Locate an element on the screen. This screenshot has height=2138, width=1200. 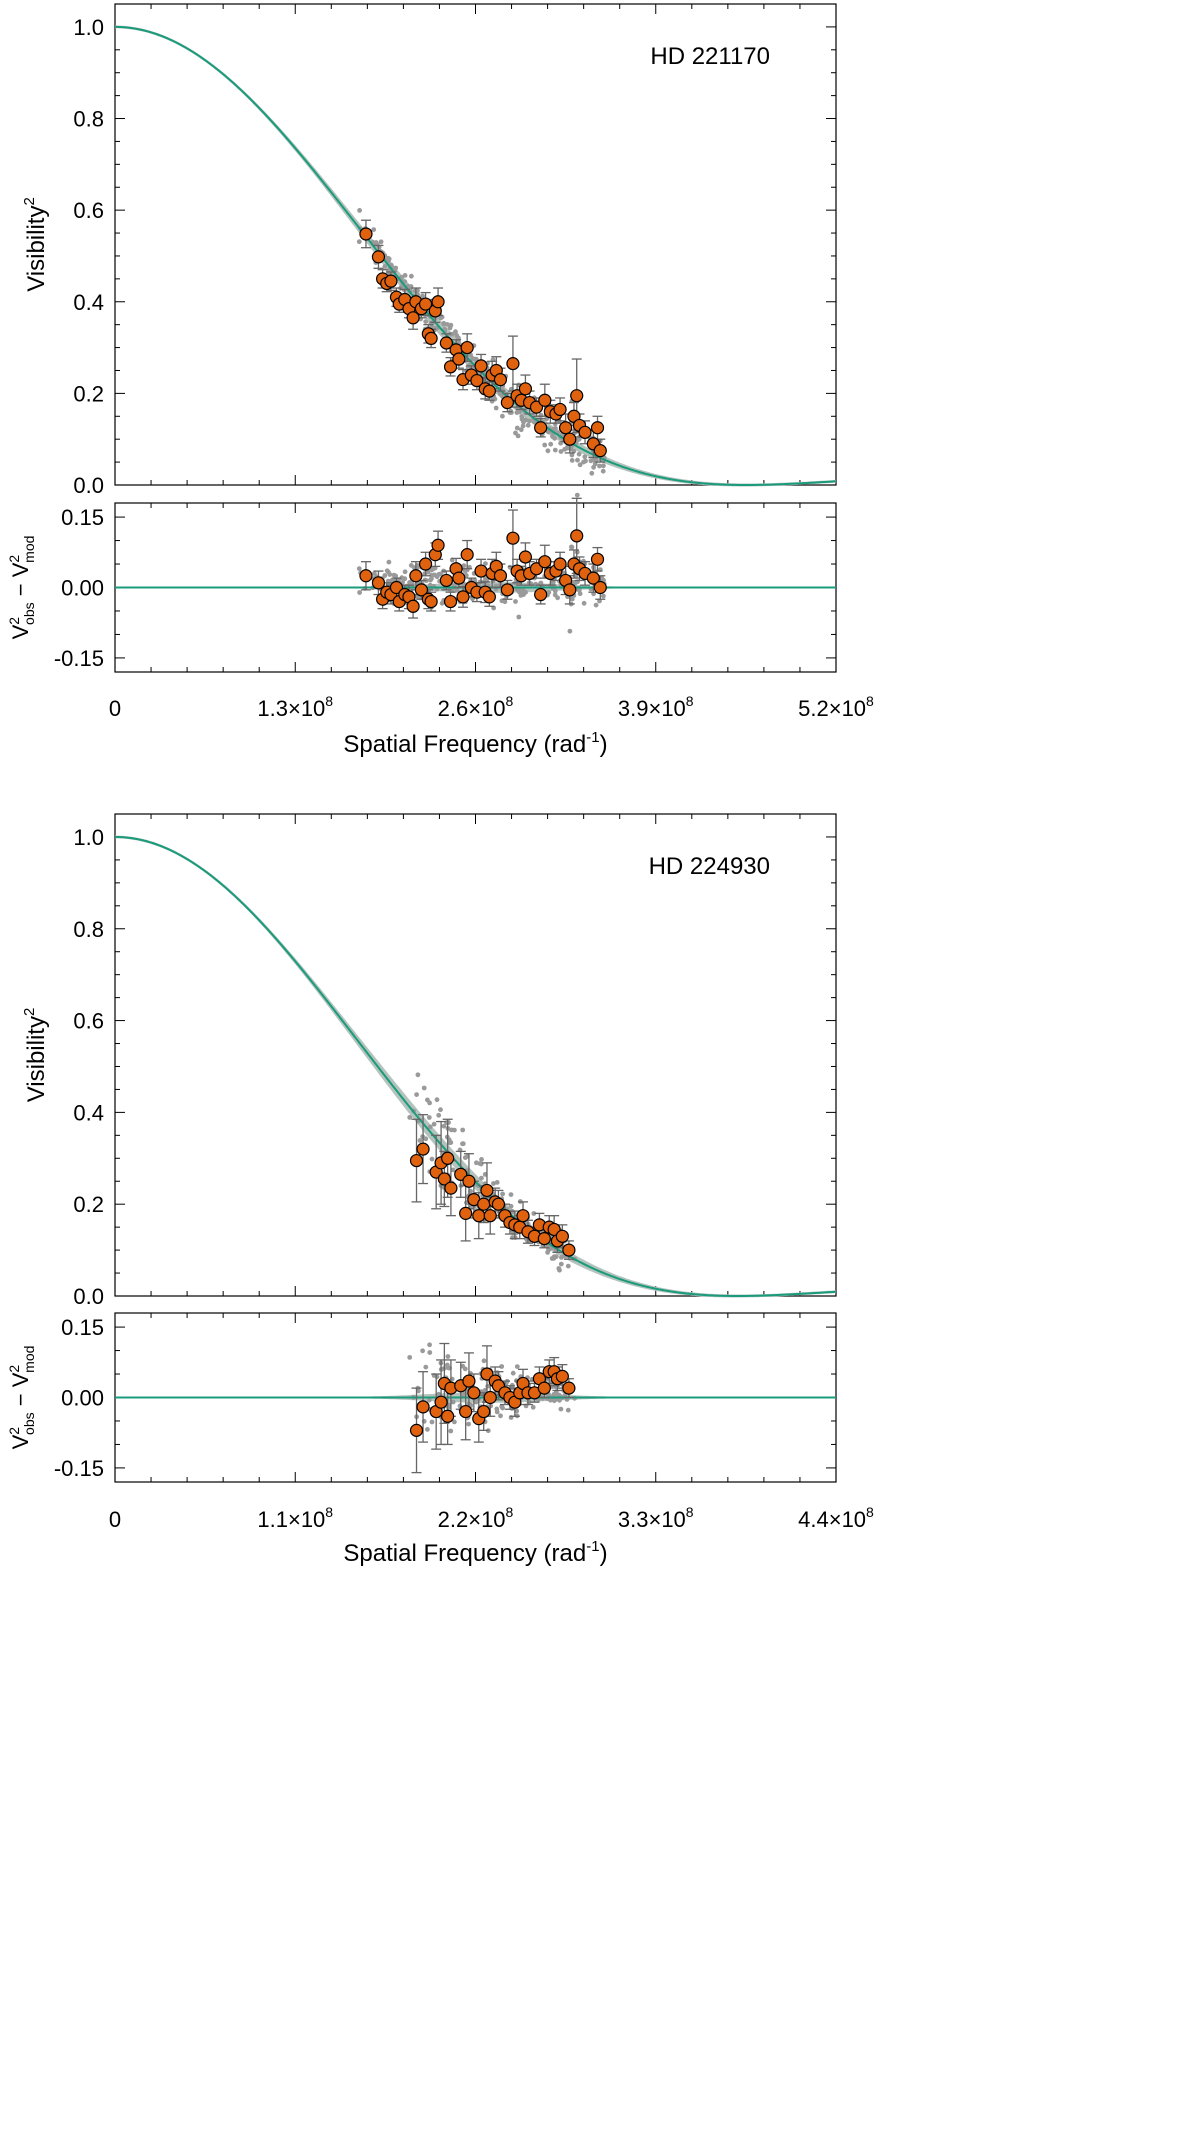
residual-label-sup: 2 is located at coordinates (14, 621).